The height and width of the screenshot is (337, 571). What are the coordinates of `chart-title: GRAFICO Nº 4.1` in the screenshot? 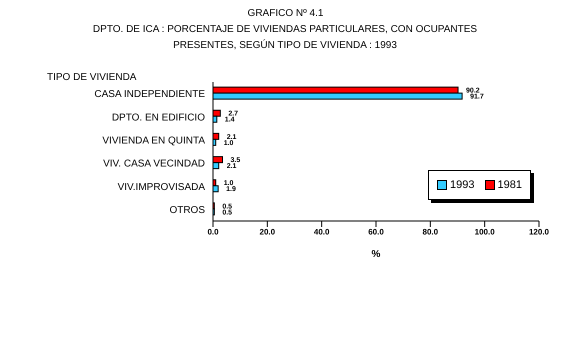 It's located at (285, 13).